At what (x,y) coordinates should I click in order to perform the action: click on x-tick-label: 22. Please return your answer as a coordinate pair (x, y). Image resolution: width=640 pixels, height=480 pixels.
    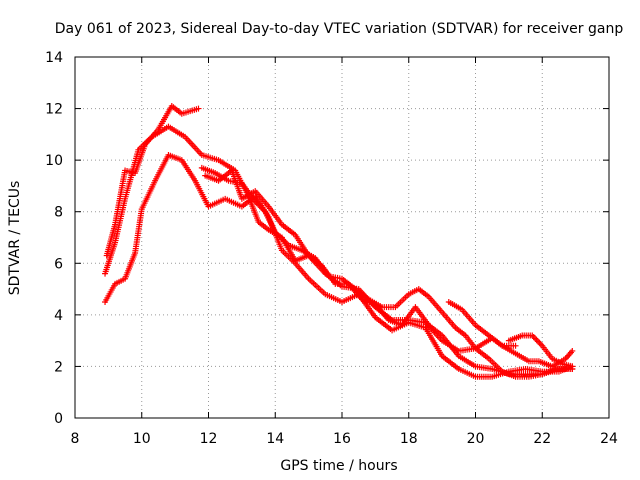
    Looking at the image, I should click on (542, 439).